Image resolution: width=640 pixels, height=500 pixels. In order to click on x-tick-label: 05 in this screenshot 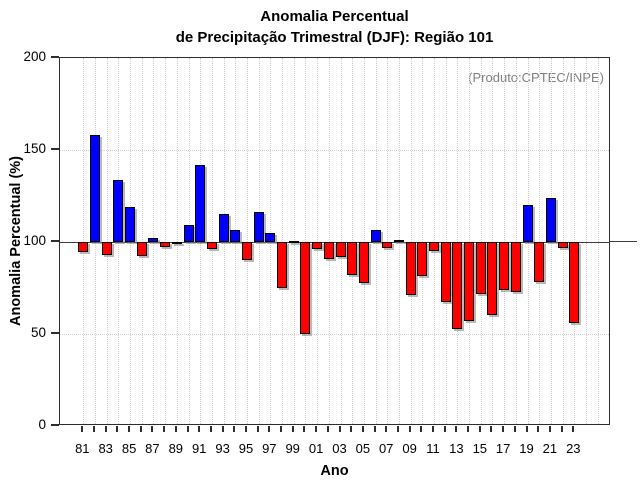, I will do `click(363, 448)`.